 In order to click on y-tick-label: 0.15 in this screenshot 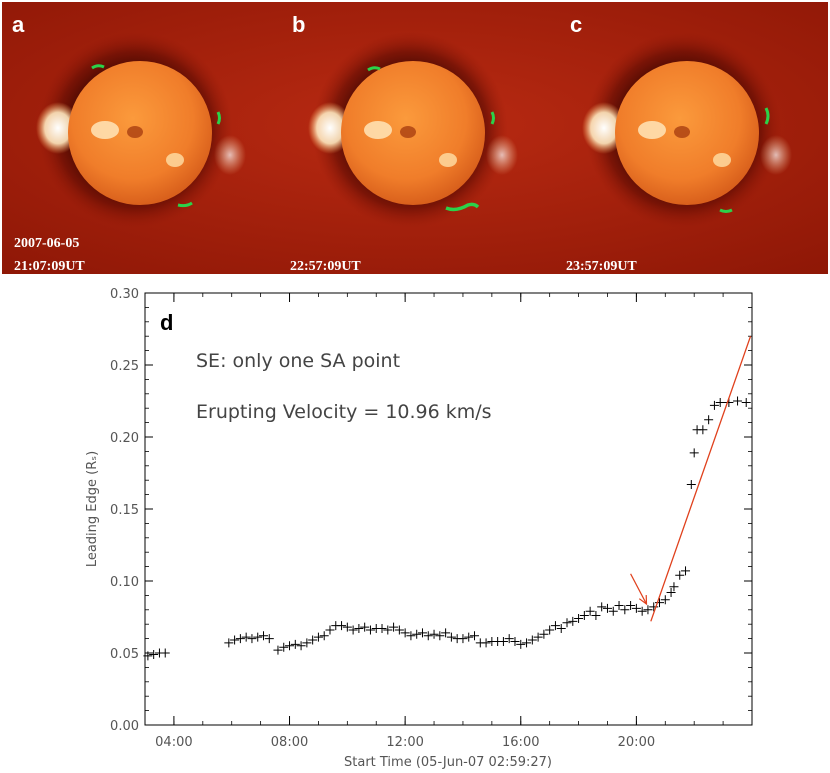, I will do `click(124, 510)`.